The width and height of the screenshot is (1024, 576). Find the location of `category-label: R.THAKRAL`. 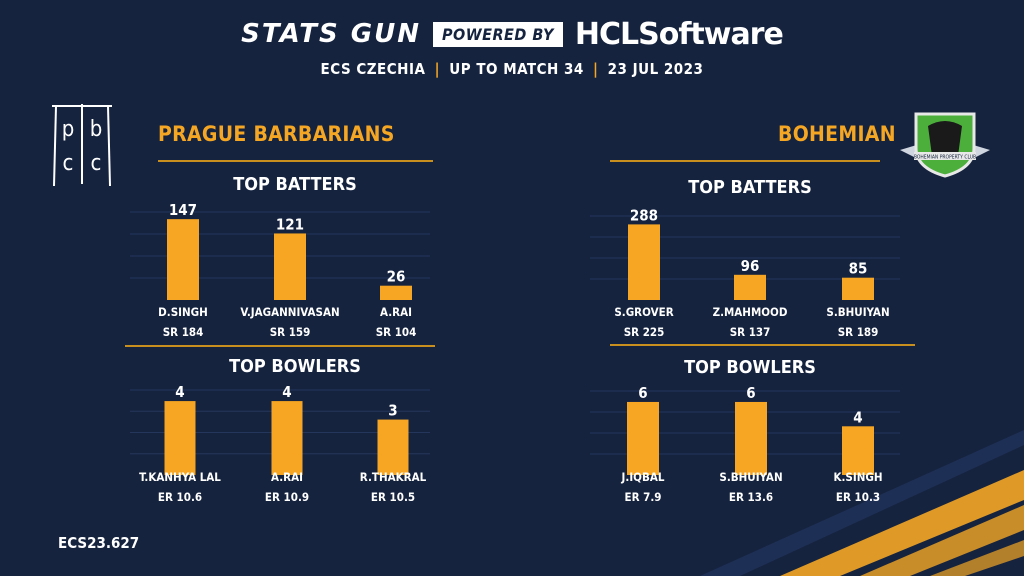

category-label: R.THAKRAL is located at coordinates (393, 477).